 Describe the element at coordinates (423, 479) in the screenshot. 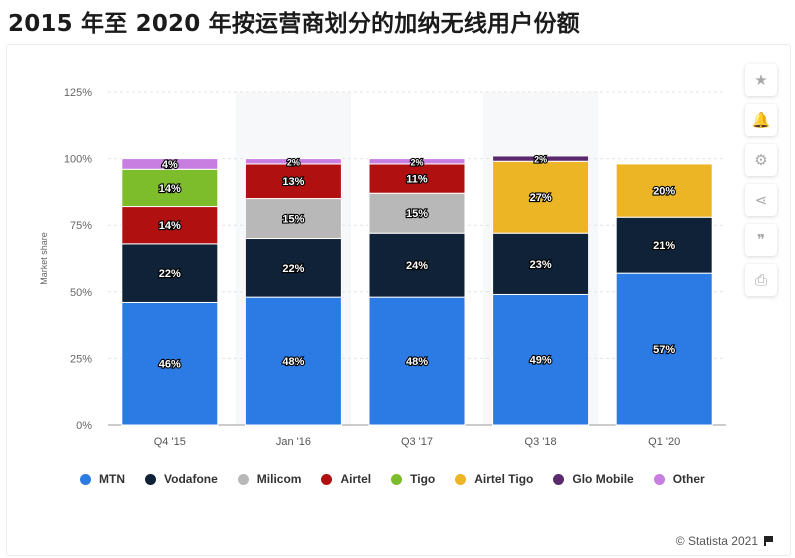

I see `legend-label: Tigo` at that location.